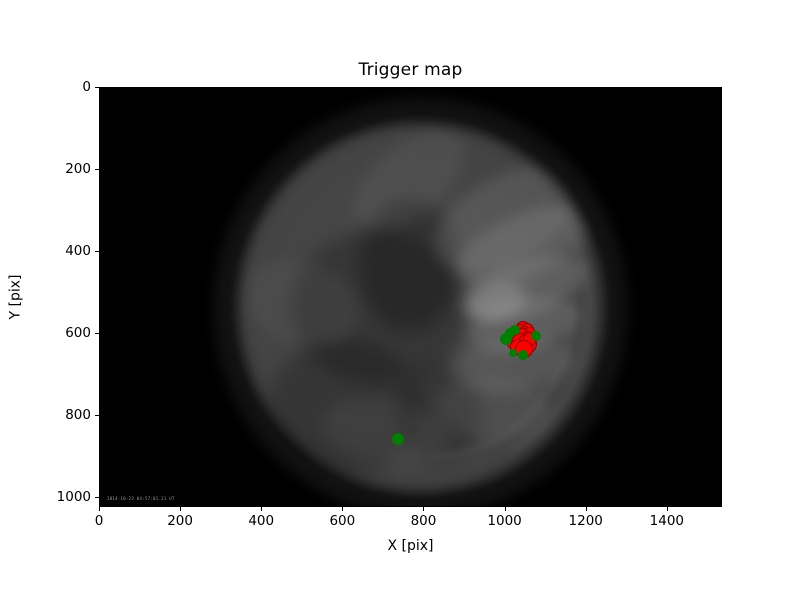 The height and width of the screenshot is (600, 800). What do you see at coordinates (504, 521) in the screenshot?
I see `x-tick-label: 1000` at bounding box center [504, 521].